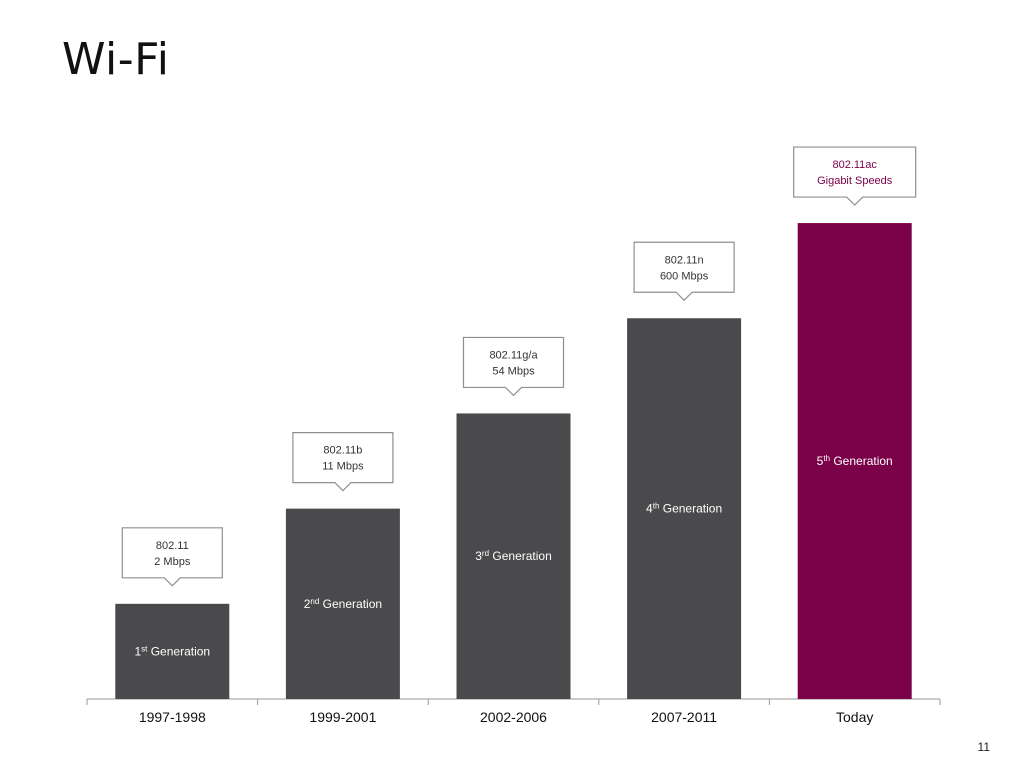  What do you see at coordinates (513, 371) in the screenshot?
I see `callout-speed-label: 54 Mbps` at bounding box center [513, 371].